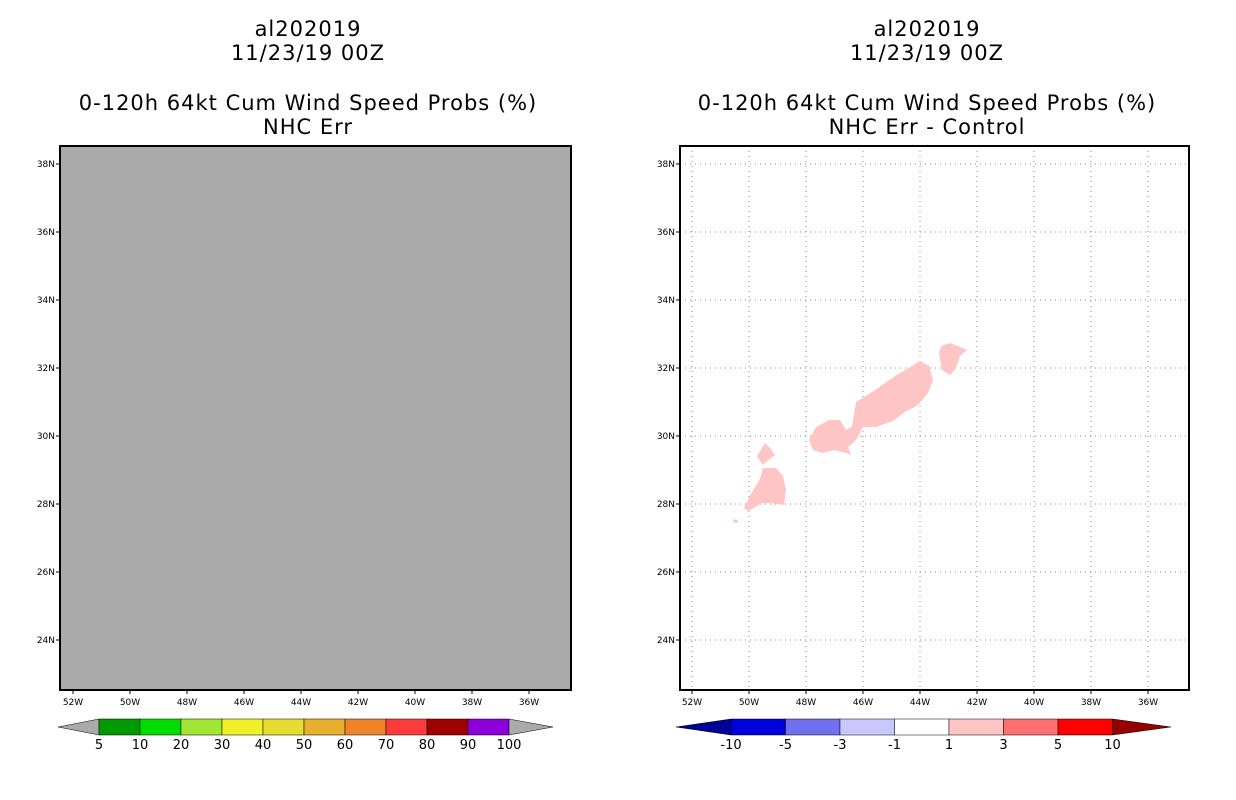 The width and height of the screenshot is (1236, 800). I want to click on left-colorbar: 5 10 20 30 40 50 60 70 80 90 100, so click(305, 735).